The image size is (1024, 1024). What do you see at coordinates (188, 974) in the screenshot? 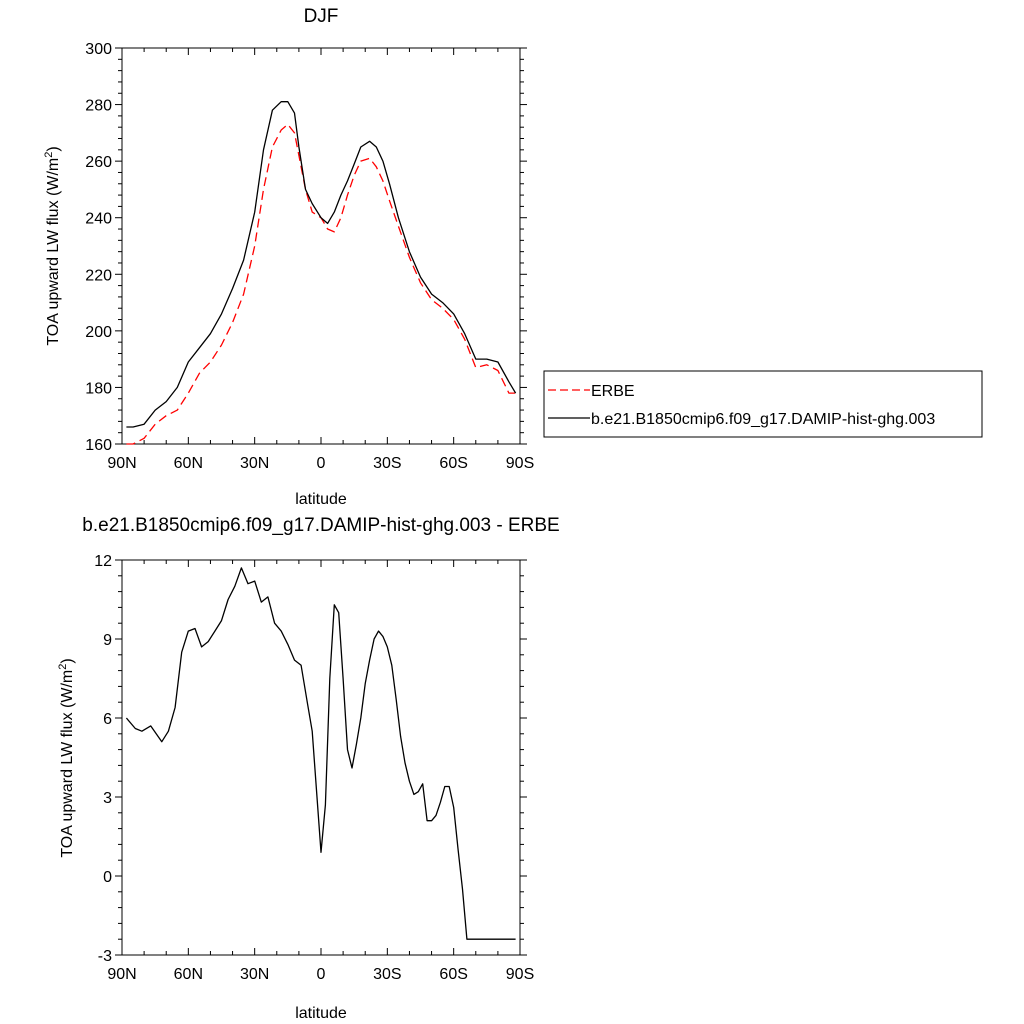
I see `bottom-x-tick-label: 60N` at bounding box center [188, 974].